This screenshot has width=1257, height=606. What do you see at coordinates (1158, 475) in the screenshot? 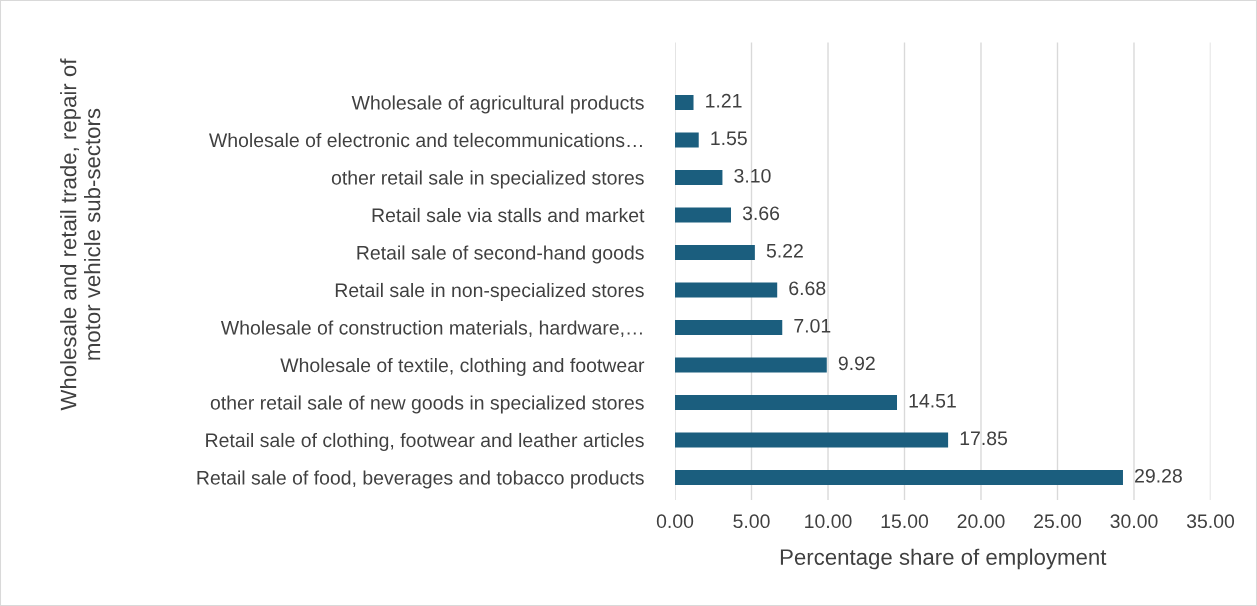
I see `data-label: 29.28` at bounding box center [1158, 475].